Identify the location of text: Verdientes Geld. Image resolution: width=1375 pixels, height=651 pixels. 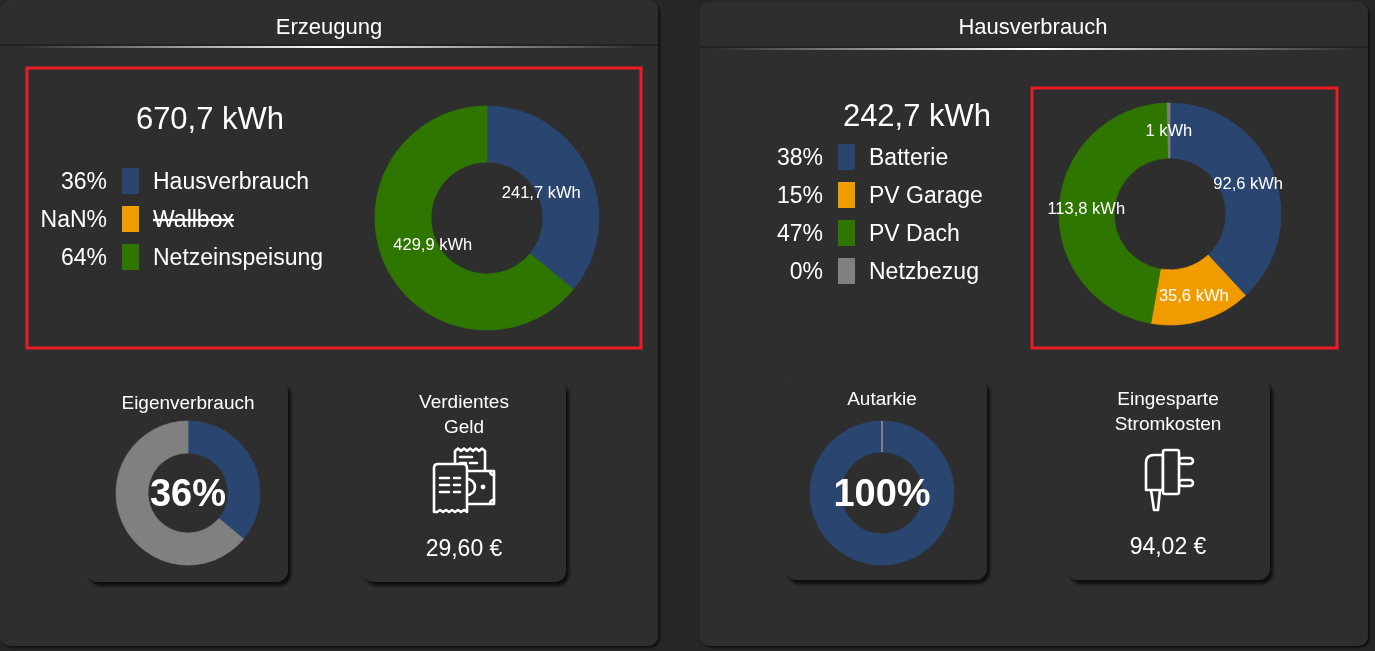
(464, 413).